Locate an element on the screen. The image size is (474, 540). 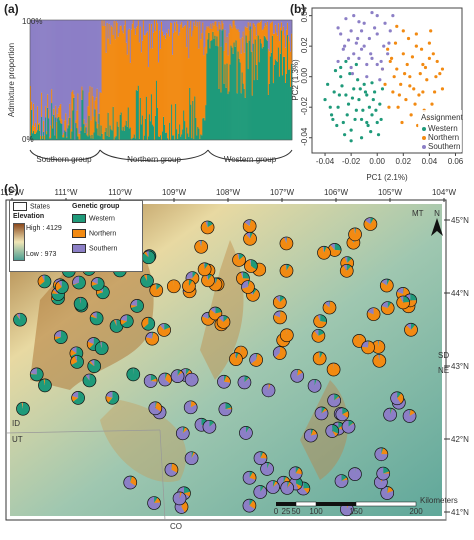
lat-tick: 41°N is located at coordinates (460, 512).